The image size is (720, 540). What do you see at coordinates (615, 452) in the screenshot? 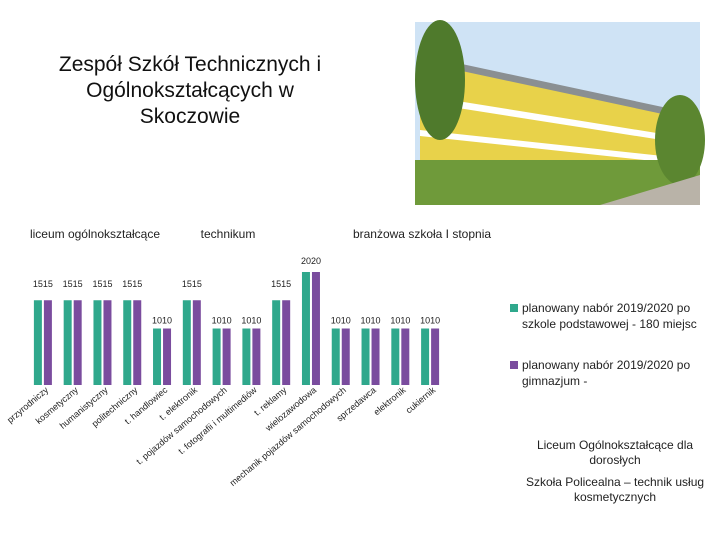
I see `note: Liceum Ogólnokształcące dla dorosłych` at bounding box center [615, 452].